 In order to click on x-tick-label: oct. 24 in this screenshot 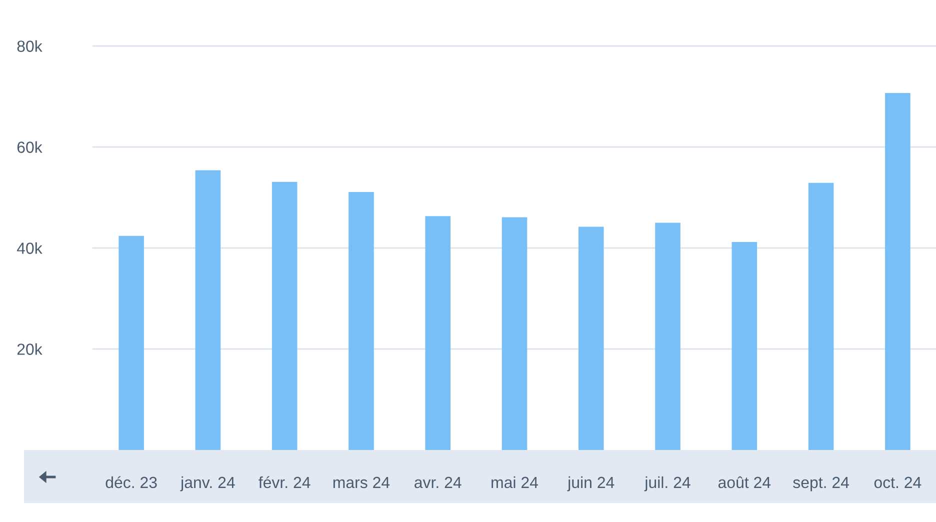, I will do `click(898, 482)`.